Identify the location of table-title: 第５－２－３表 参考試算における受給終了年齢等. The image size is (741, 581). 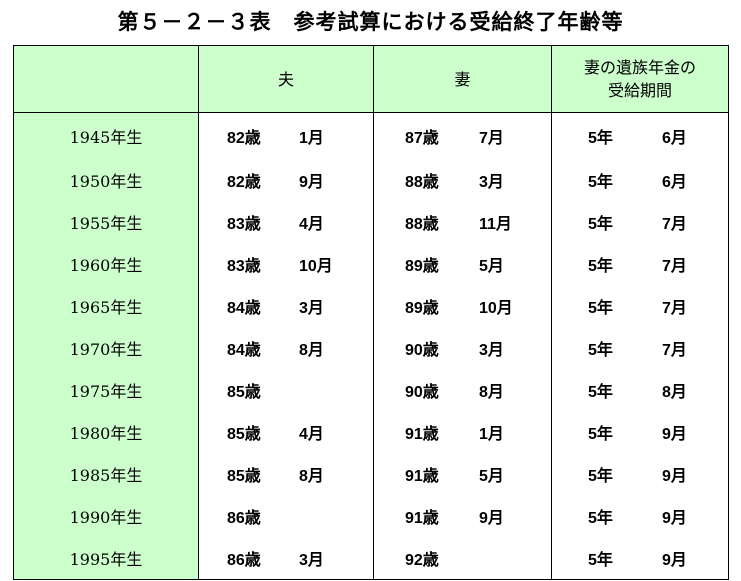
(370, 22).